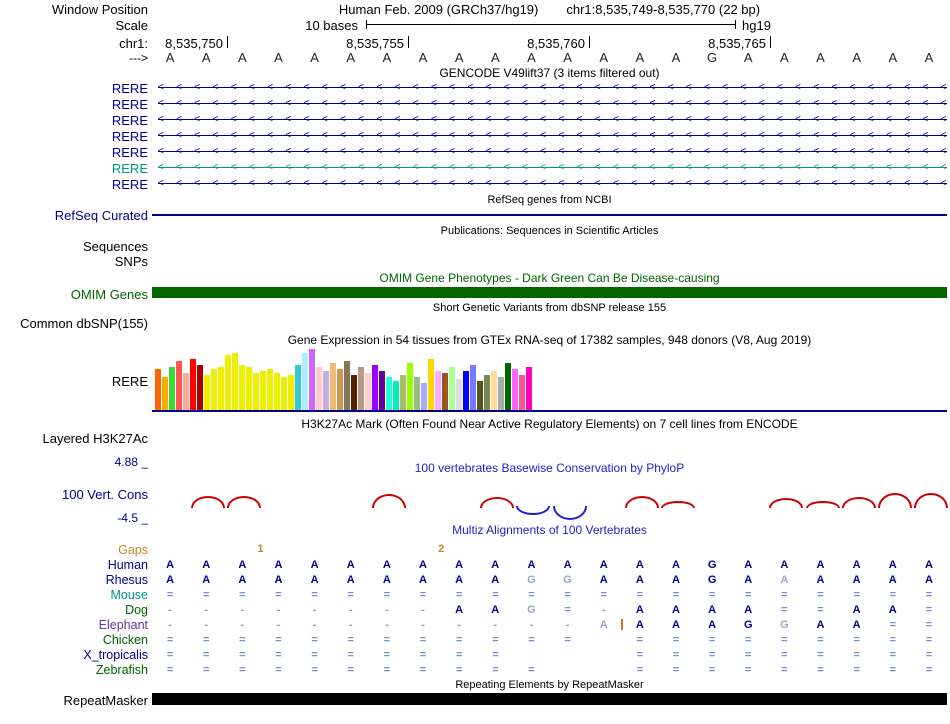 The image size is (950, 724). Describe the element at coordinates (84, 323) in the screenshot. I see `dbsnp-label: Common dbSNP(155)` at that location.